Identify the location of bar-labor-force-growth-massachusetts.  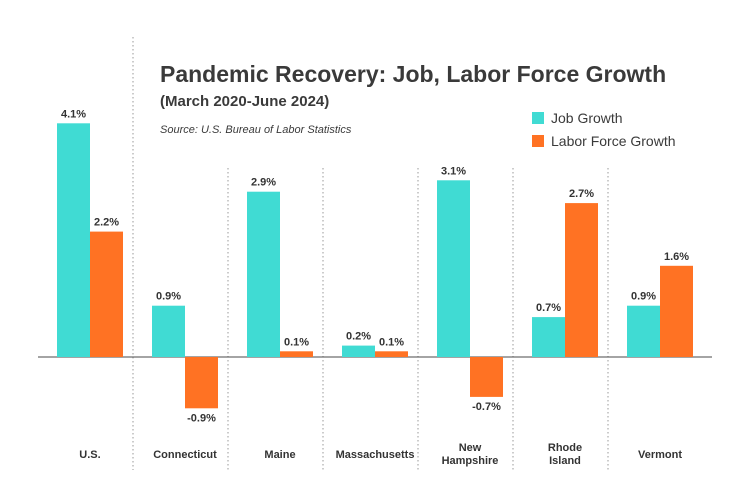
(391, 354).